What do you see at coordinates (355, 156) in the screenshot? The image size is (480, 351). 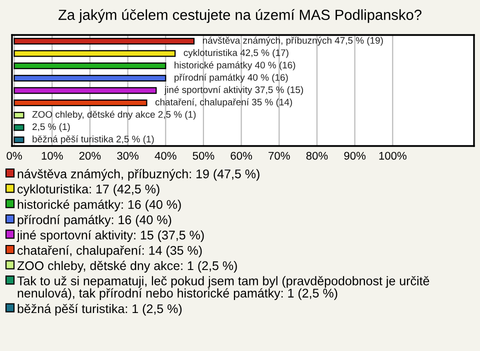 I see `x-tick-label: 90%` at bounding box center [355, 156].